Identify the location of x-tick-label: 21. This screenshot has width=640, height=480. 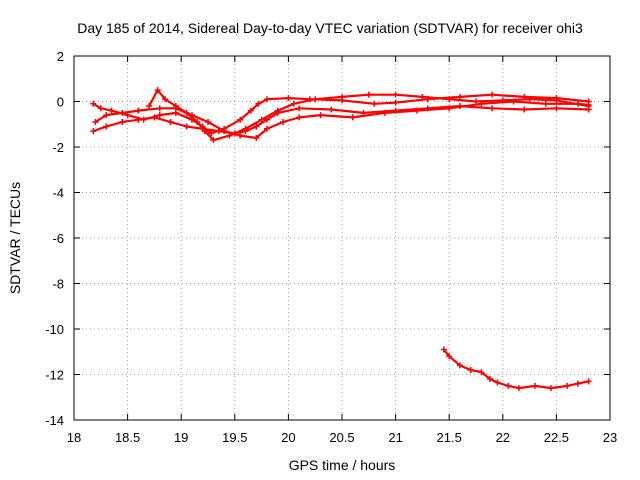
(395, 437).